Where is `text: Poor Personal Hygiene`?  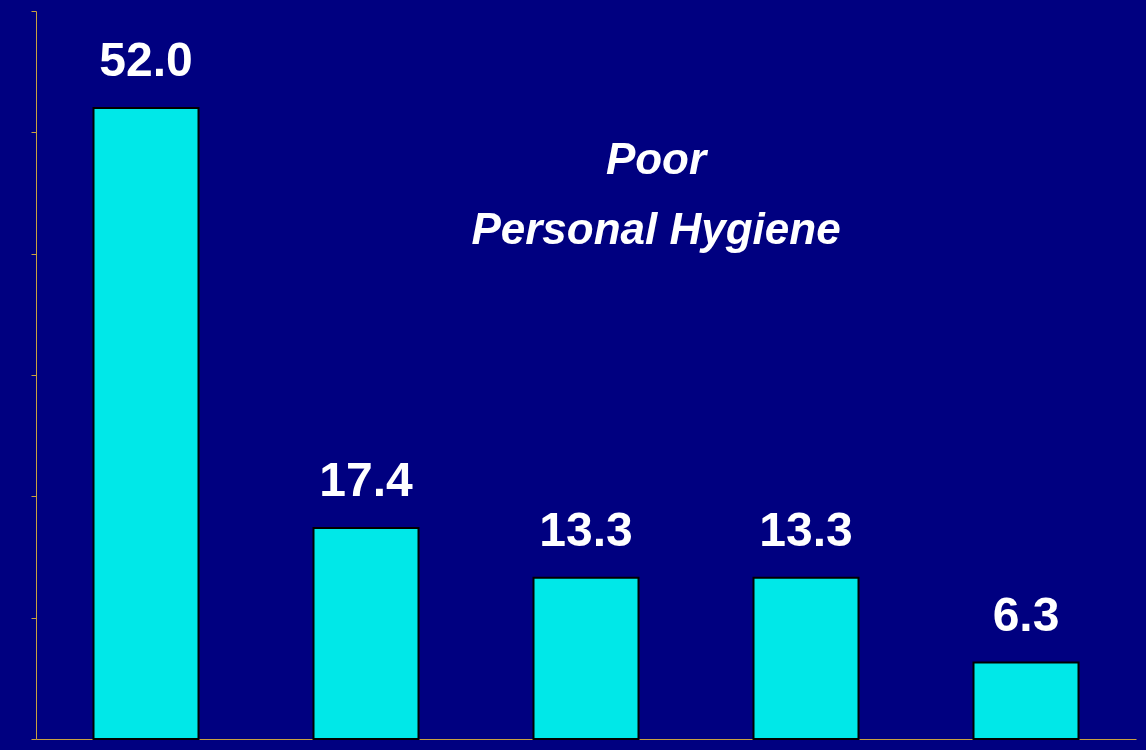
text: Poor Personal Hygiene is located at coordinates (656, 193).